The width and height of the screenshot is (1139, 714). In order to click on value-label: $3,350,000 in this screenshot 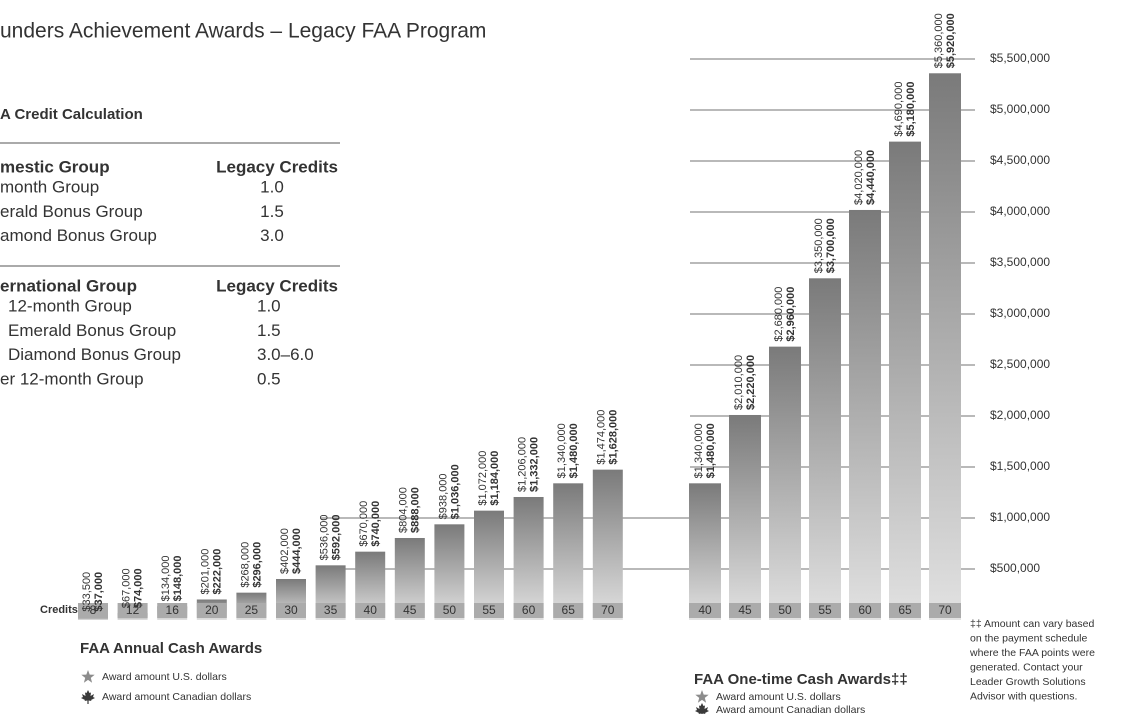, I will do `click(819, 245)`.